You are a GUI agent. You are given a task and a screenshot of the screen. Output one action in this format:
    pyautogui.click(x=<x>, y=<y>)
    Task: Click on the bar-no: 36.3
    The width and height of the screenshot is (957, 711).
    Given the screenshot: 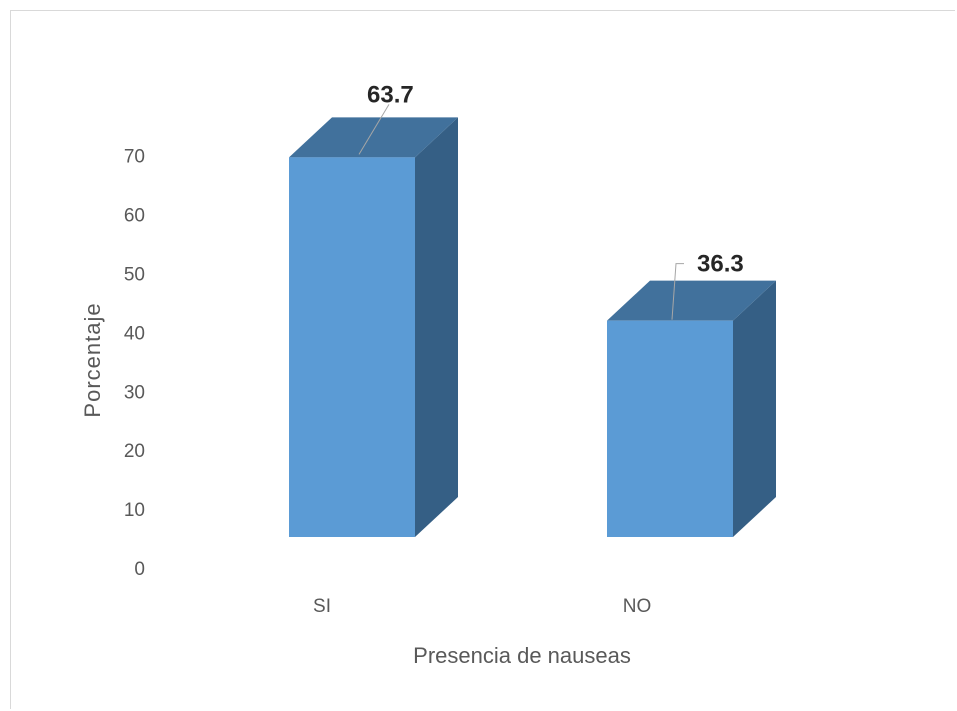 What is the action you would take?
    pyautogui.click(x=691, y=394)
    